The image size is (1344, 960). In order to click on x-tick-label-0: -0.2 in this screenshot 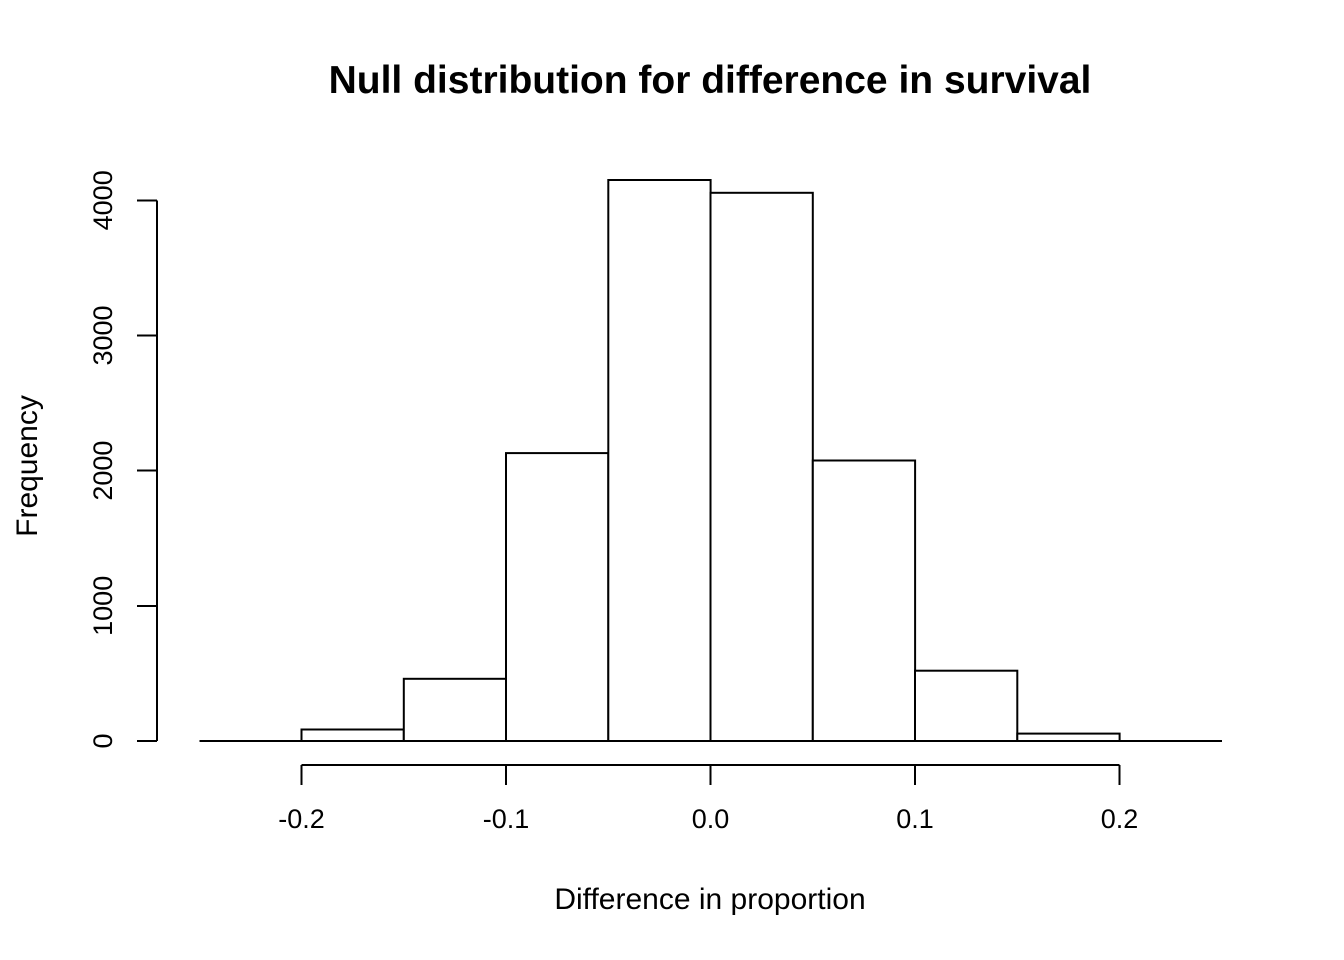, I will do `click(301, 819)`.